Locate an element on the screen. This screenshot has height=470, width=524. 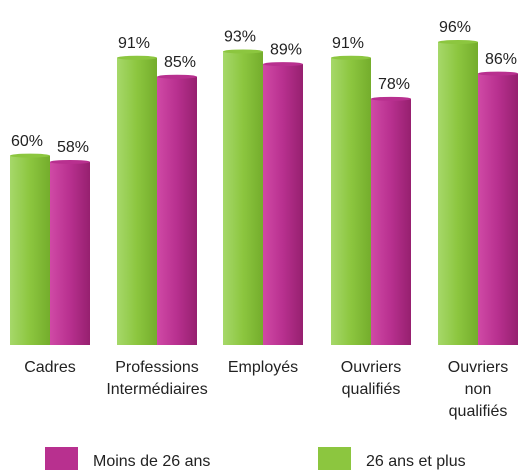
value-label: 60% is located at coordinates (27, 141).